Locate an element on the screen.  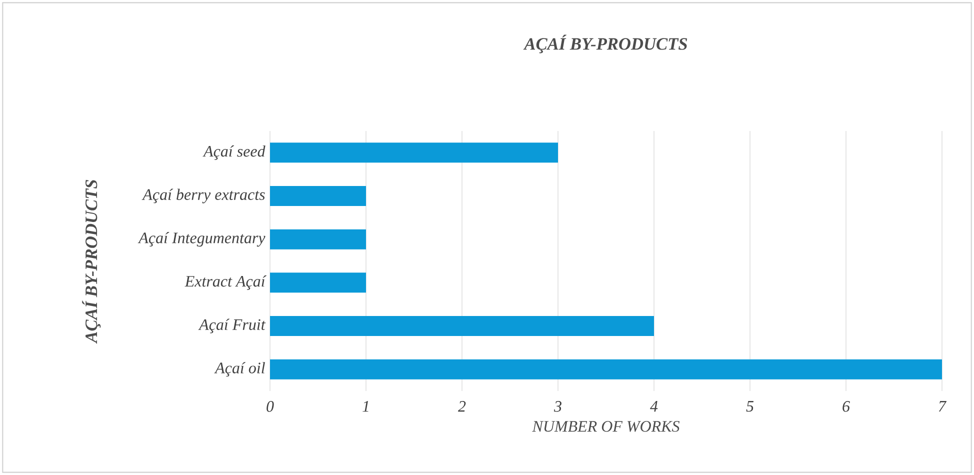
y-tick-label: Açaí oil is located at coordinates (239, 369).